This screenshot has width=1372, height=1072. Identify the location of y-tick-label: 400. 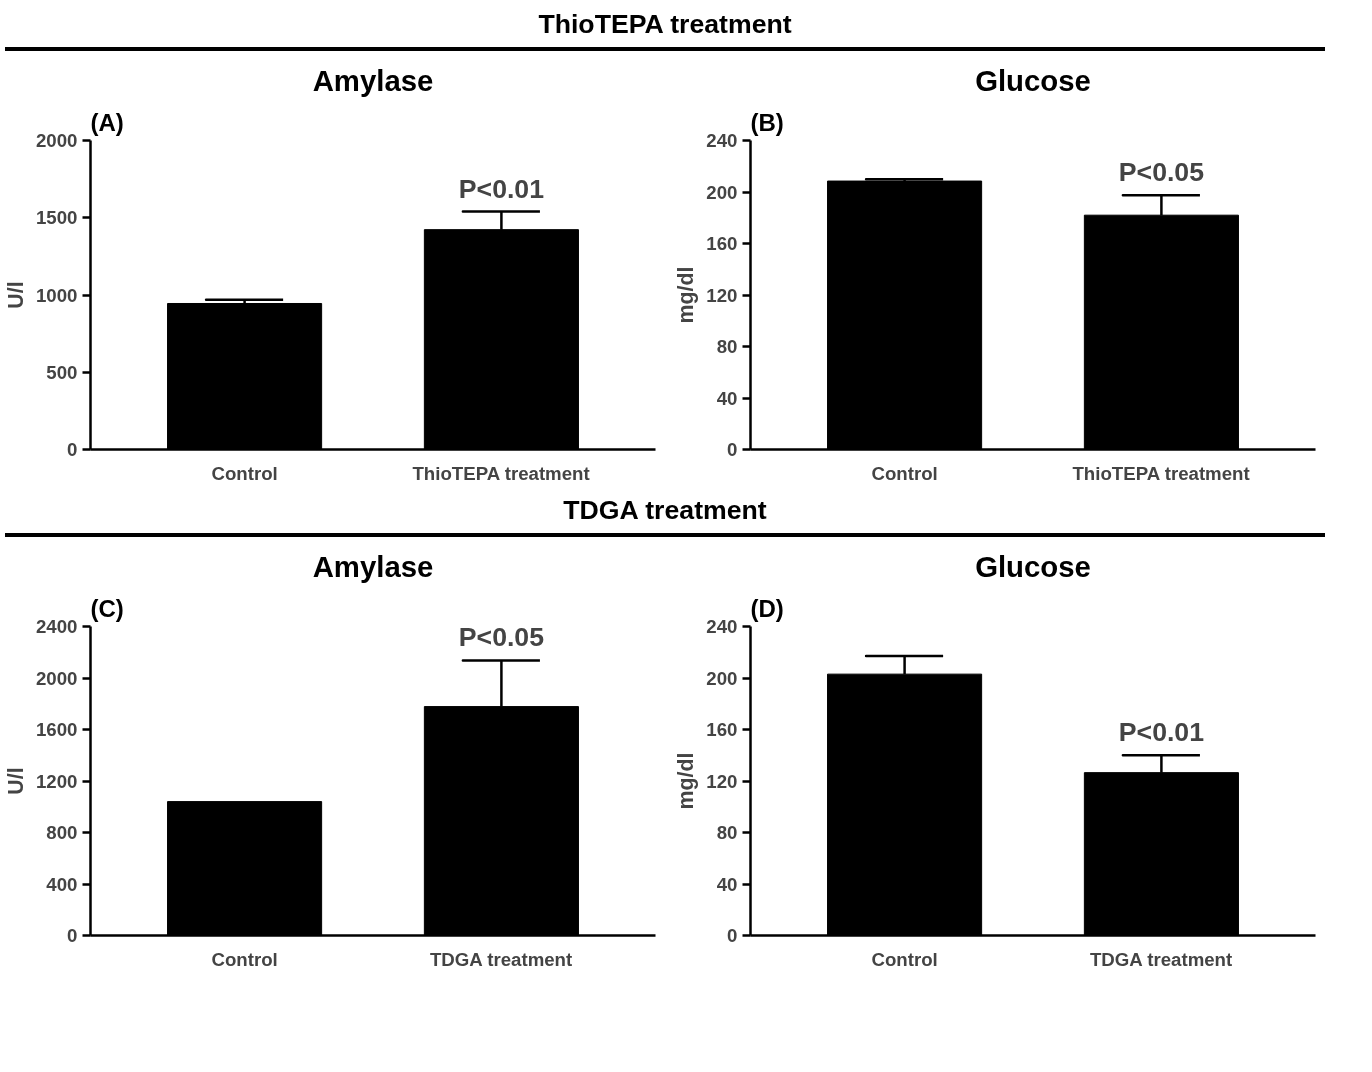
(62, 884).